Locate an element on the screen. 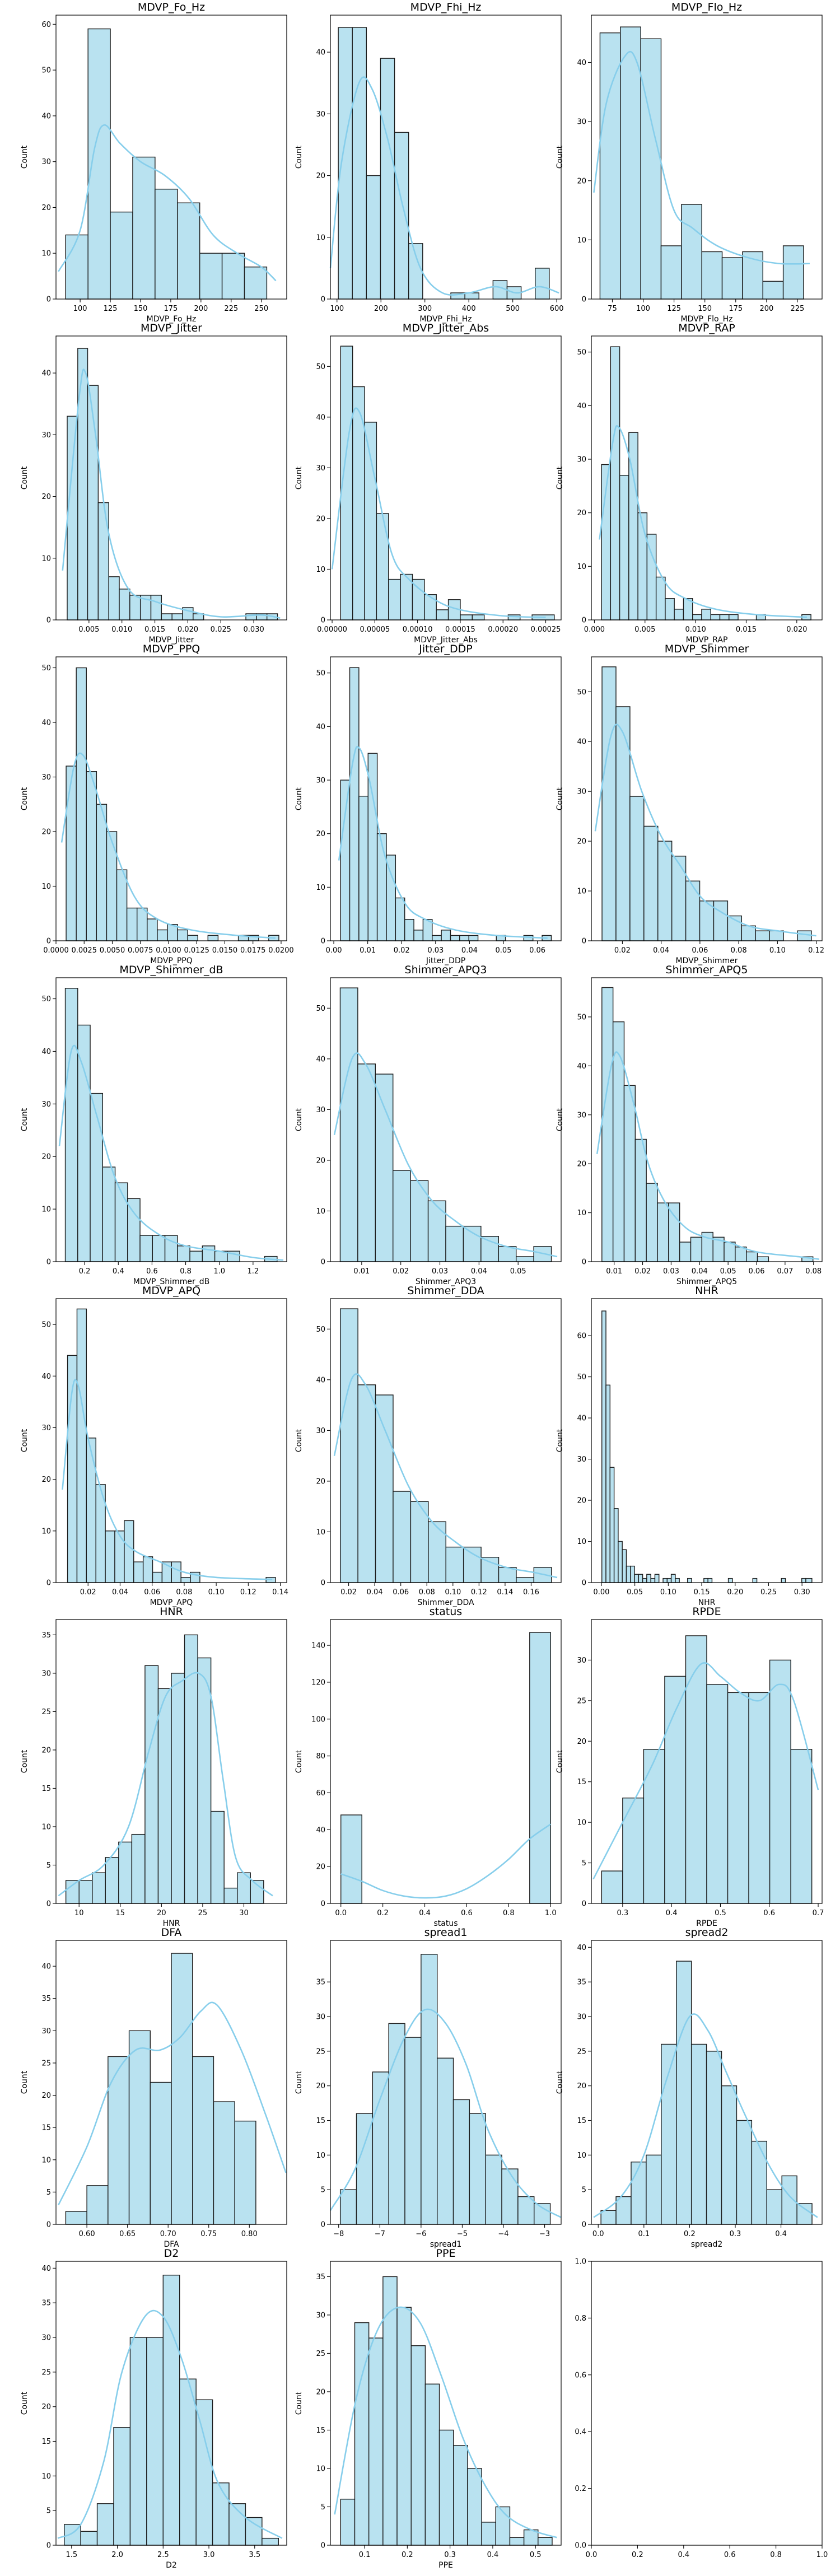 The width and height of the screenshot is (840, 2576). subplot-d2: 1.5 2.0 2.5 3.0 3.5 0 5 10 15 20 25 30 35 40 D2 D2 Count is located at coordinates (154, 2409).